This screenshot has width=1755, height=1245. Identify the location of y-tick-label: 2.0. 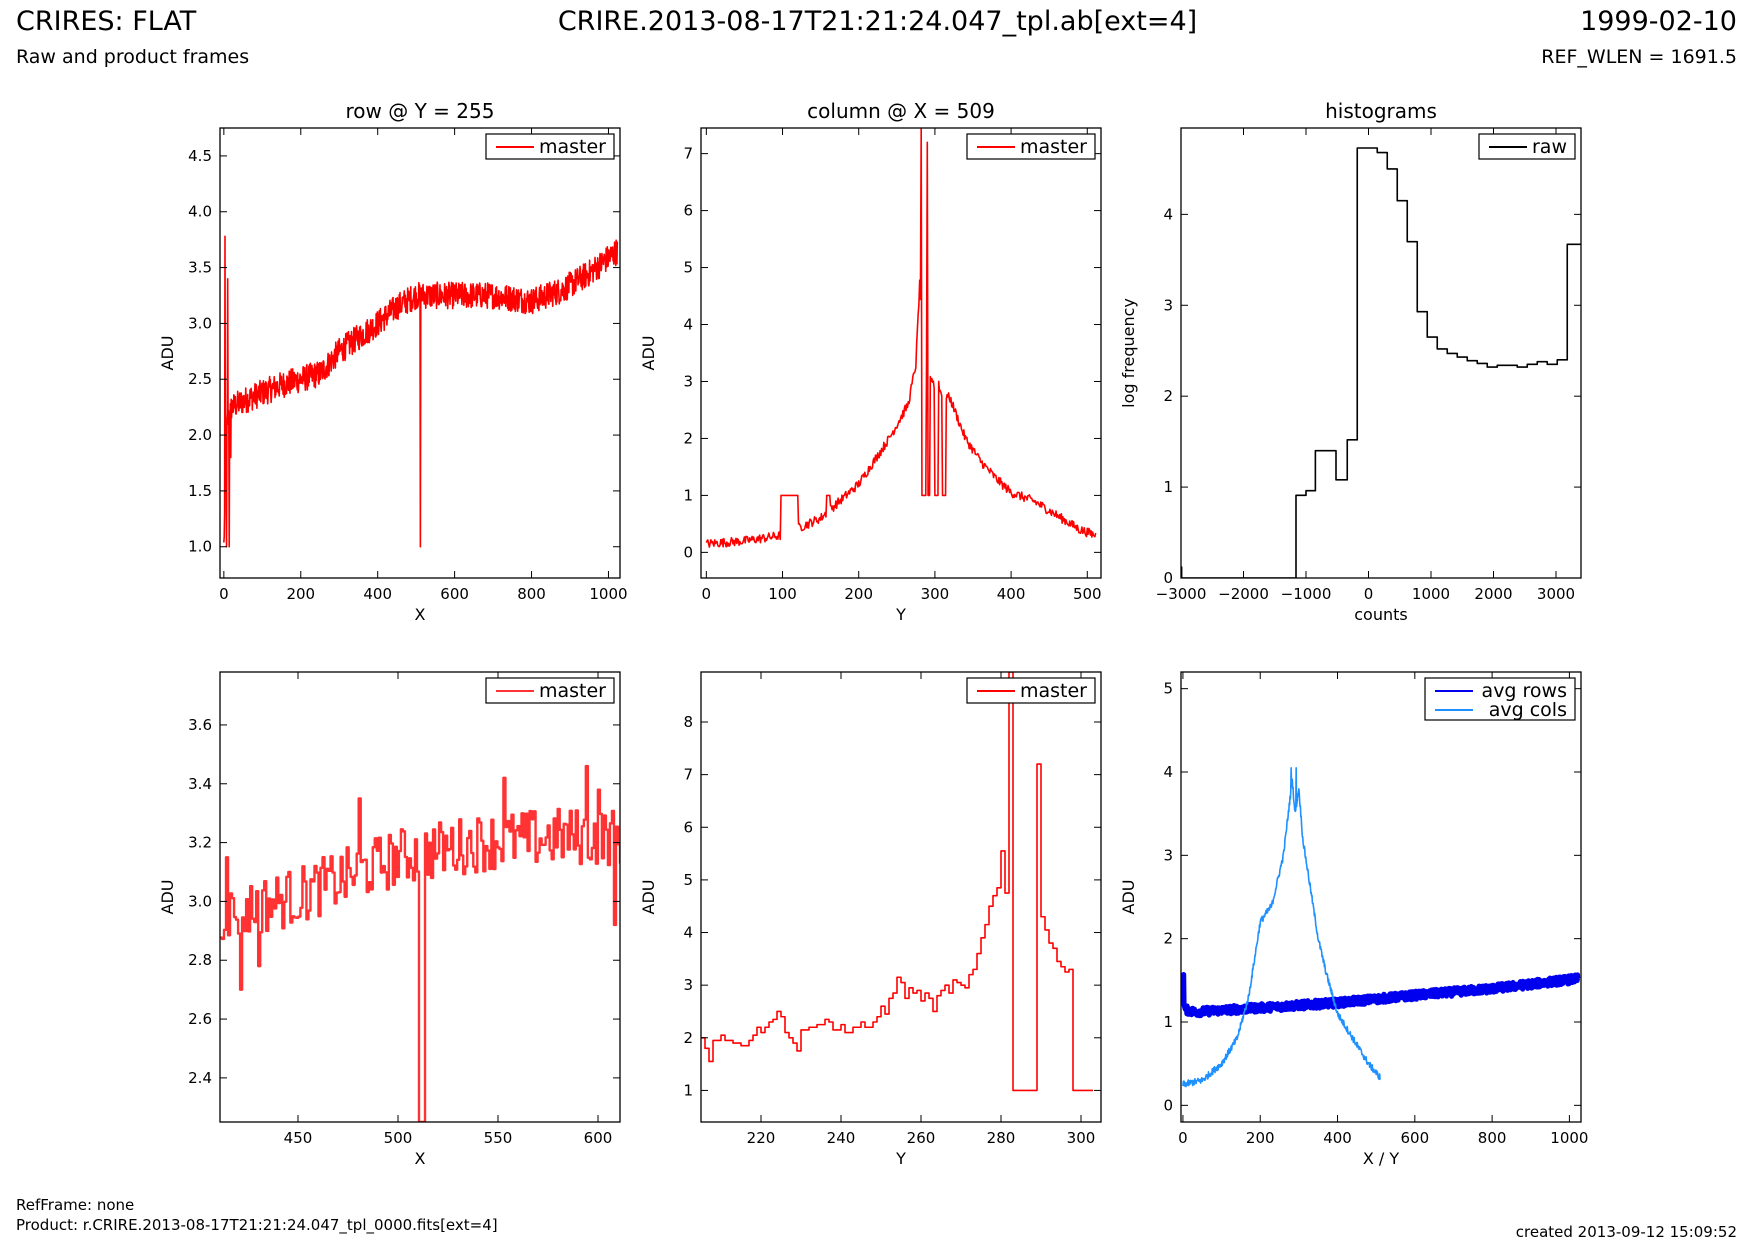
(200, 435).